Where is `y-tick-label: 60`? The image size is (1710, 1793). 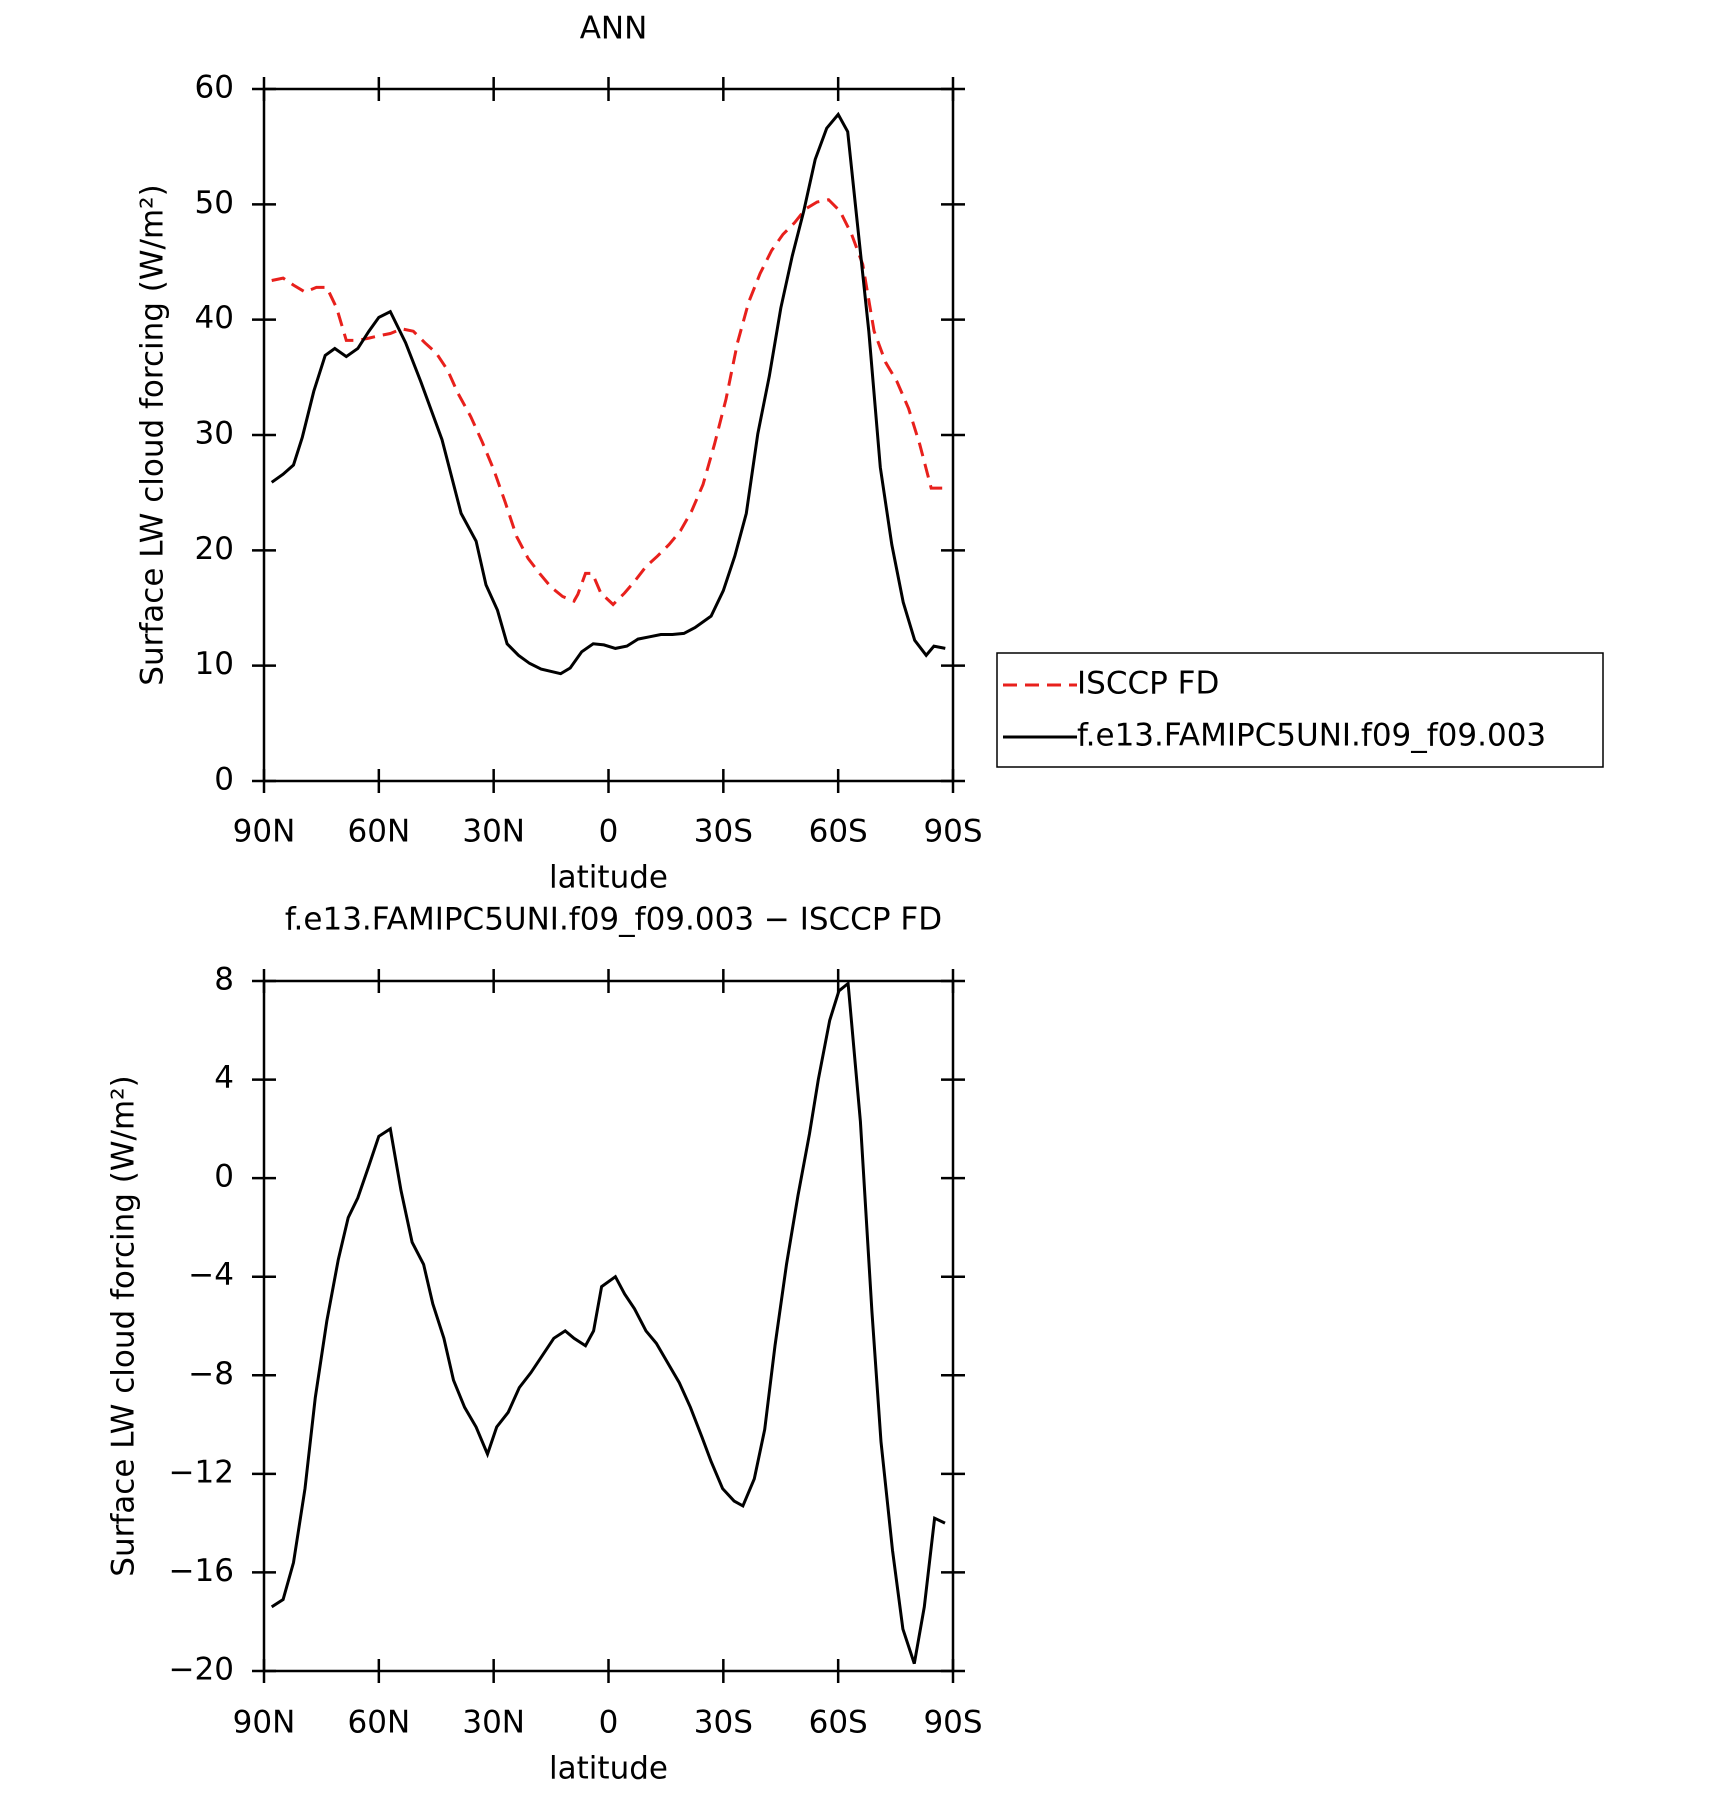 y-tick-label: 60 is located at coordinates (214, 88).